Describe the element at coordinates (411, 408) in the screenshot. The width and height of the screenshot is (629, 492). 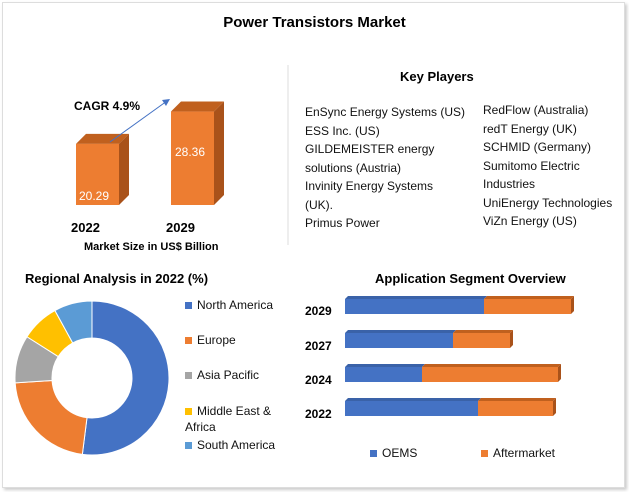
I see `bar-oems-2022` at that location.